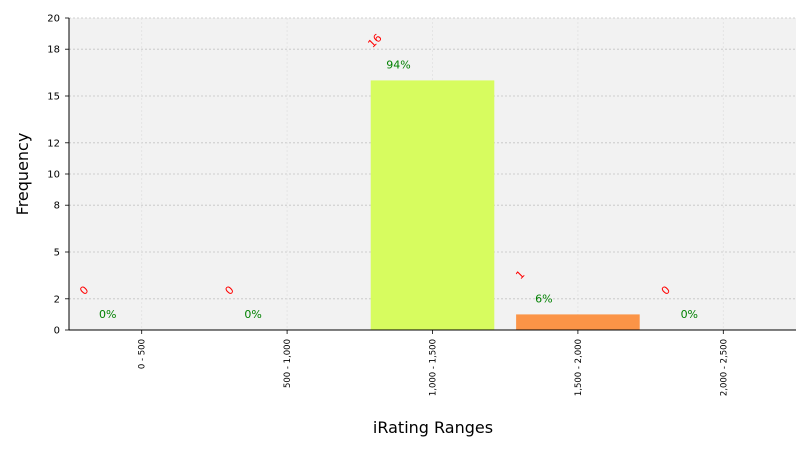 This screenshot has width=810, height=450. I want to click on y-tick-label: 2, so click(57, 299).